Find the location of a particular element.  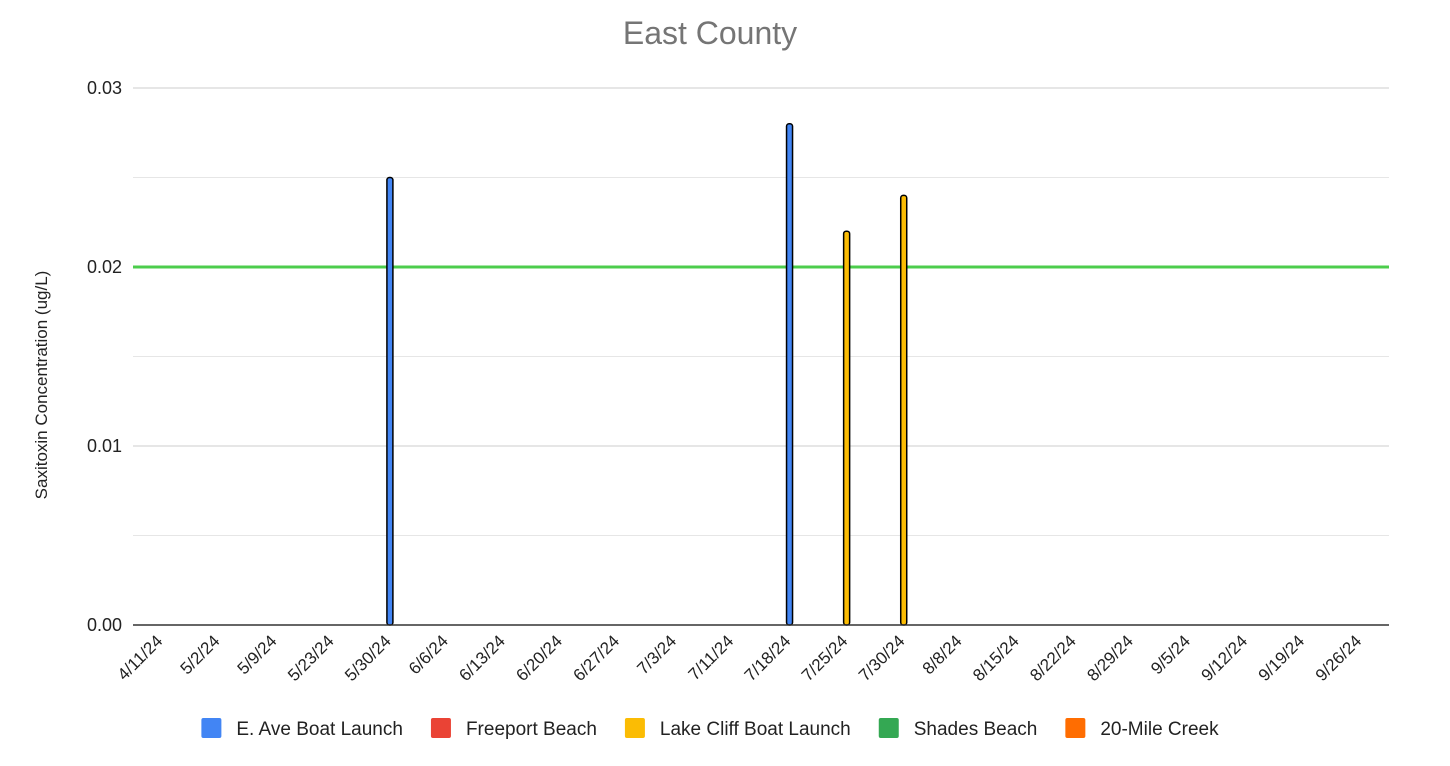

x-tick-label: 5/2/24 is located at coordinates (200, 654).